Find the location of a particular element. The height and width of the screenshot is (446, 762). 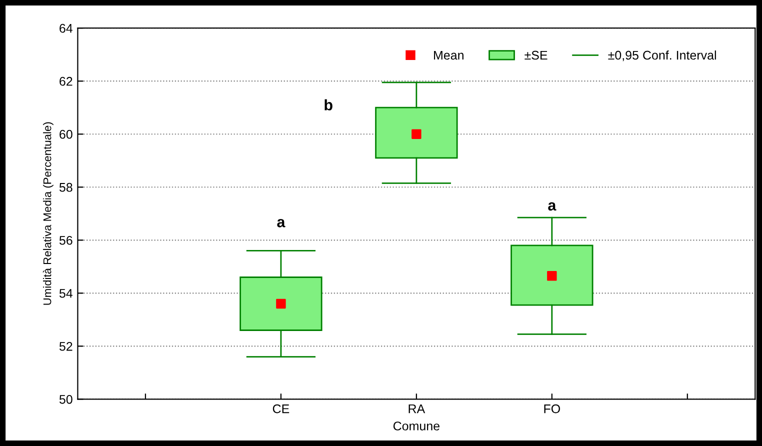

legend-label: ±SE is located at coordinates (536, 55).